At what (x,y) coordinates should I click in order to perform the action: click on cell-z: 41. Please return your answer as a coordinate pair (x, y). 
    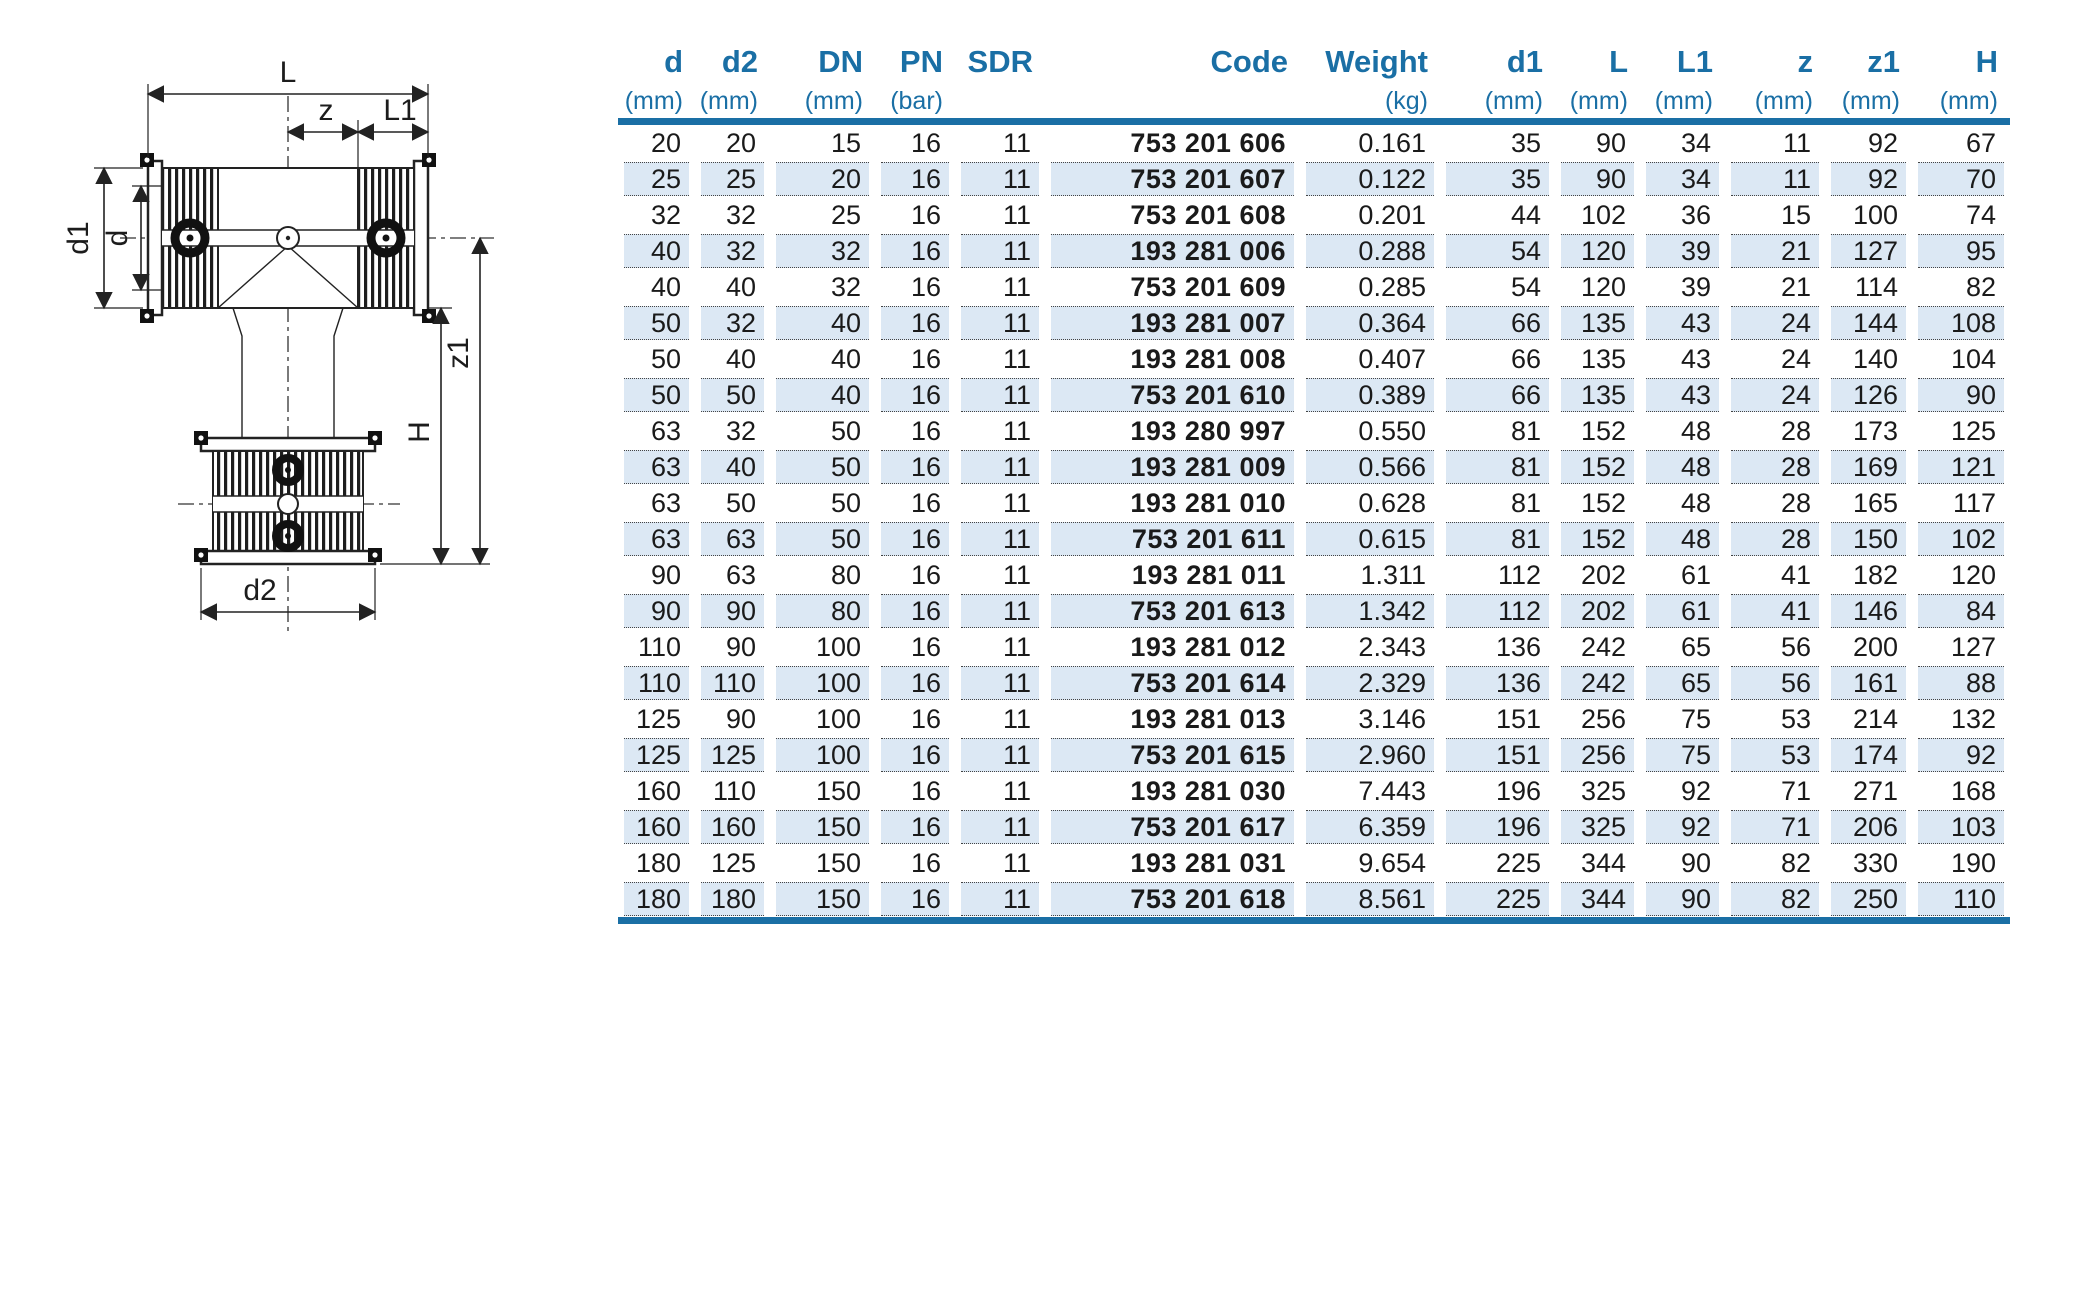
    Looking at the image, I should click on (1795, 575).